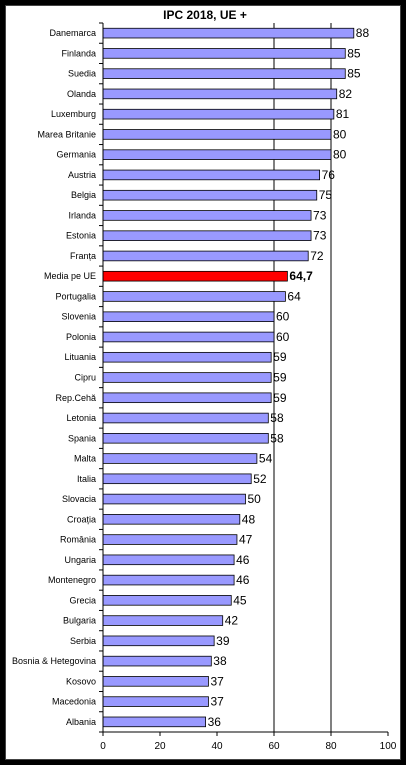  I want to click on value-label: 75, so click(326, 195).